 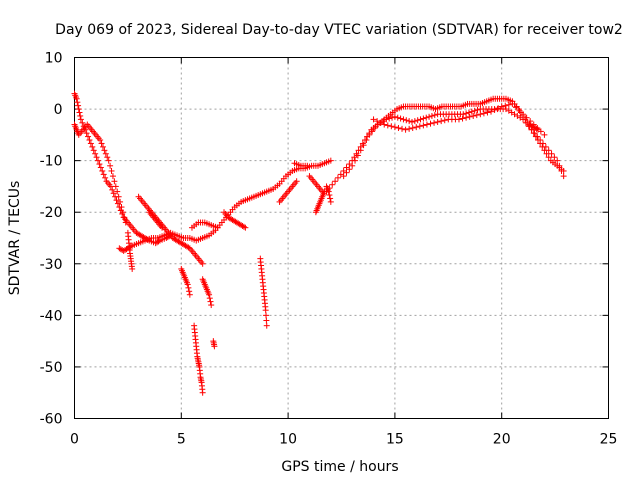 What do you see at coordinates (51, 162) in the screenshot?
I see `y-tick-label: -10` at bounding box center [51, 162].